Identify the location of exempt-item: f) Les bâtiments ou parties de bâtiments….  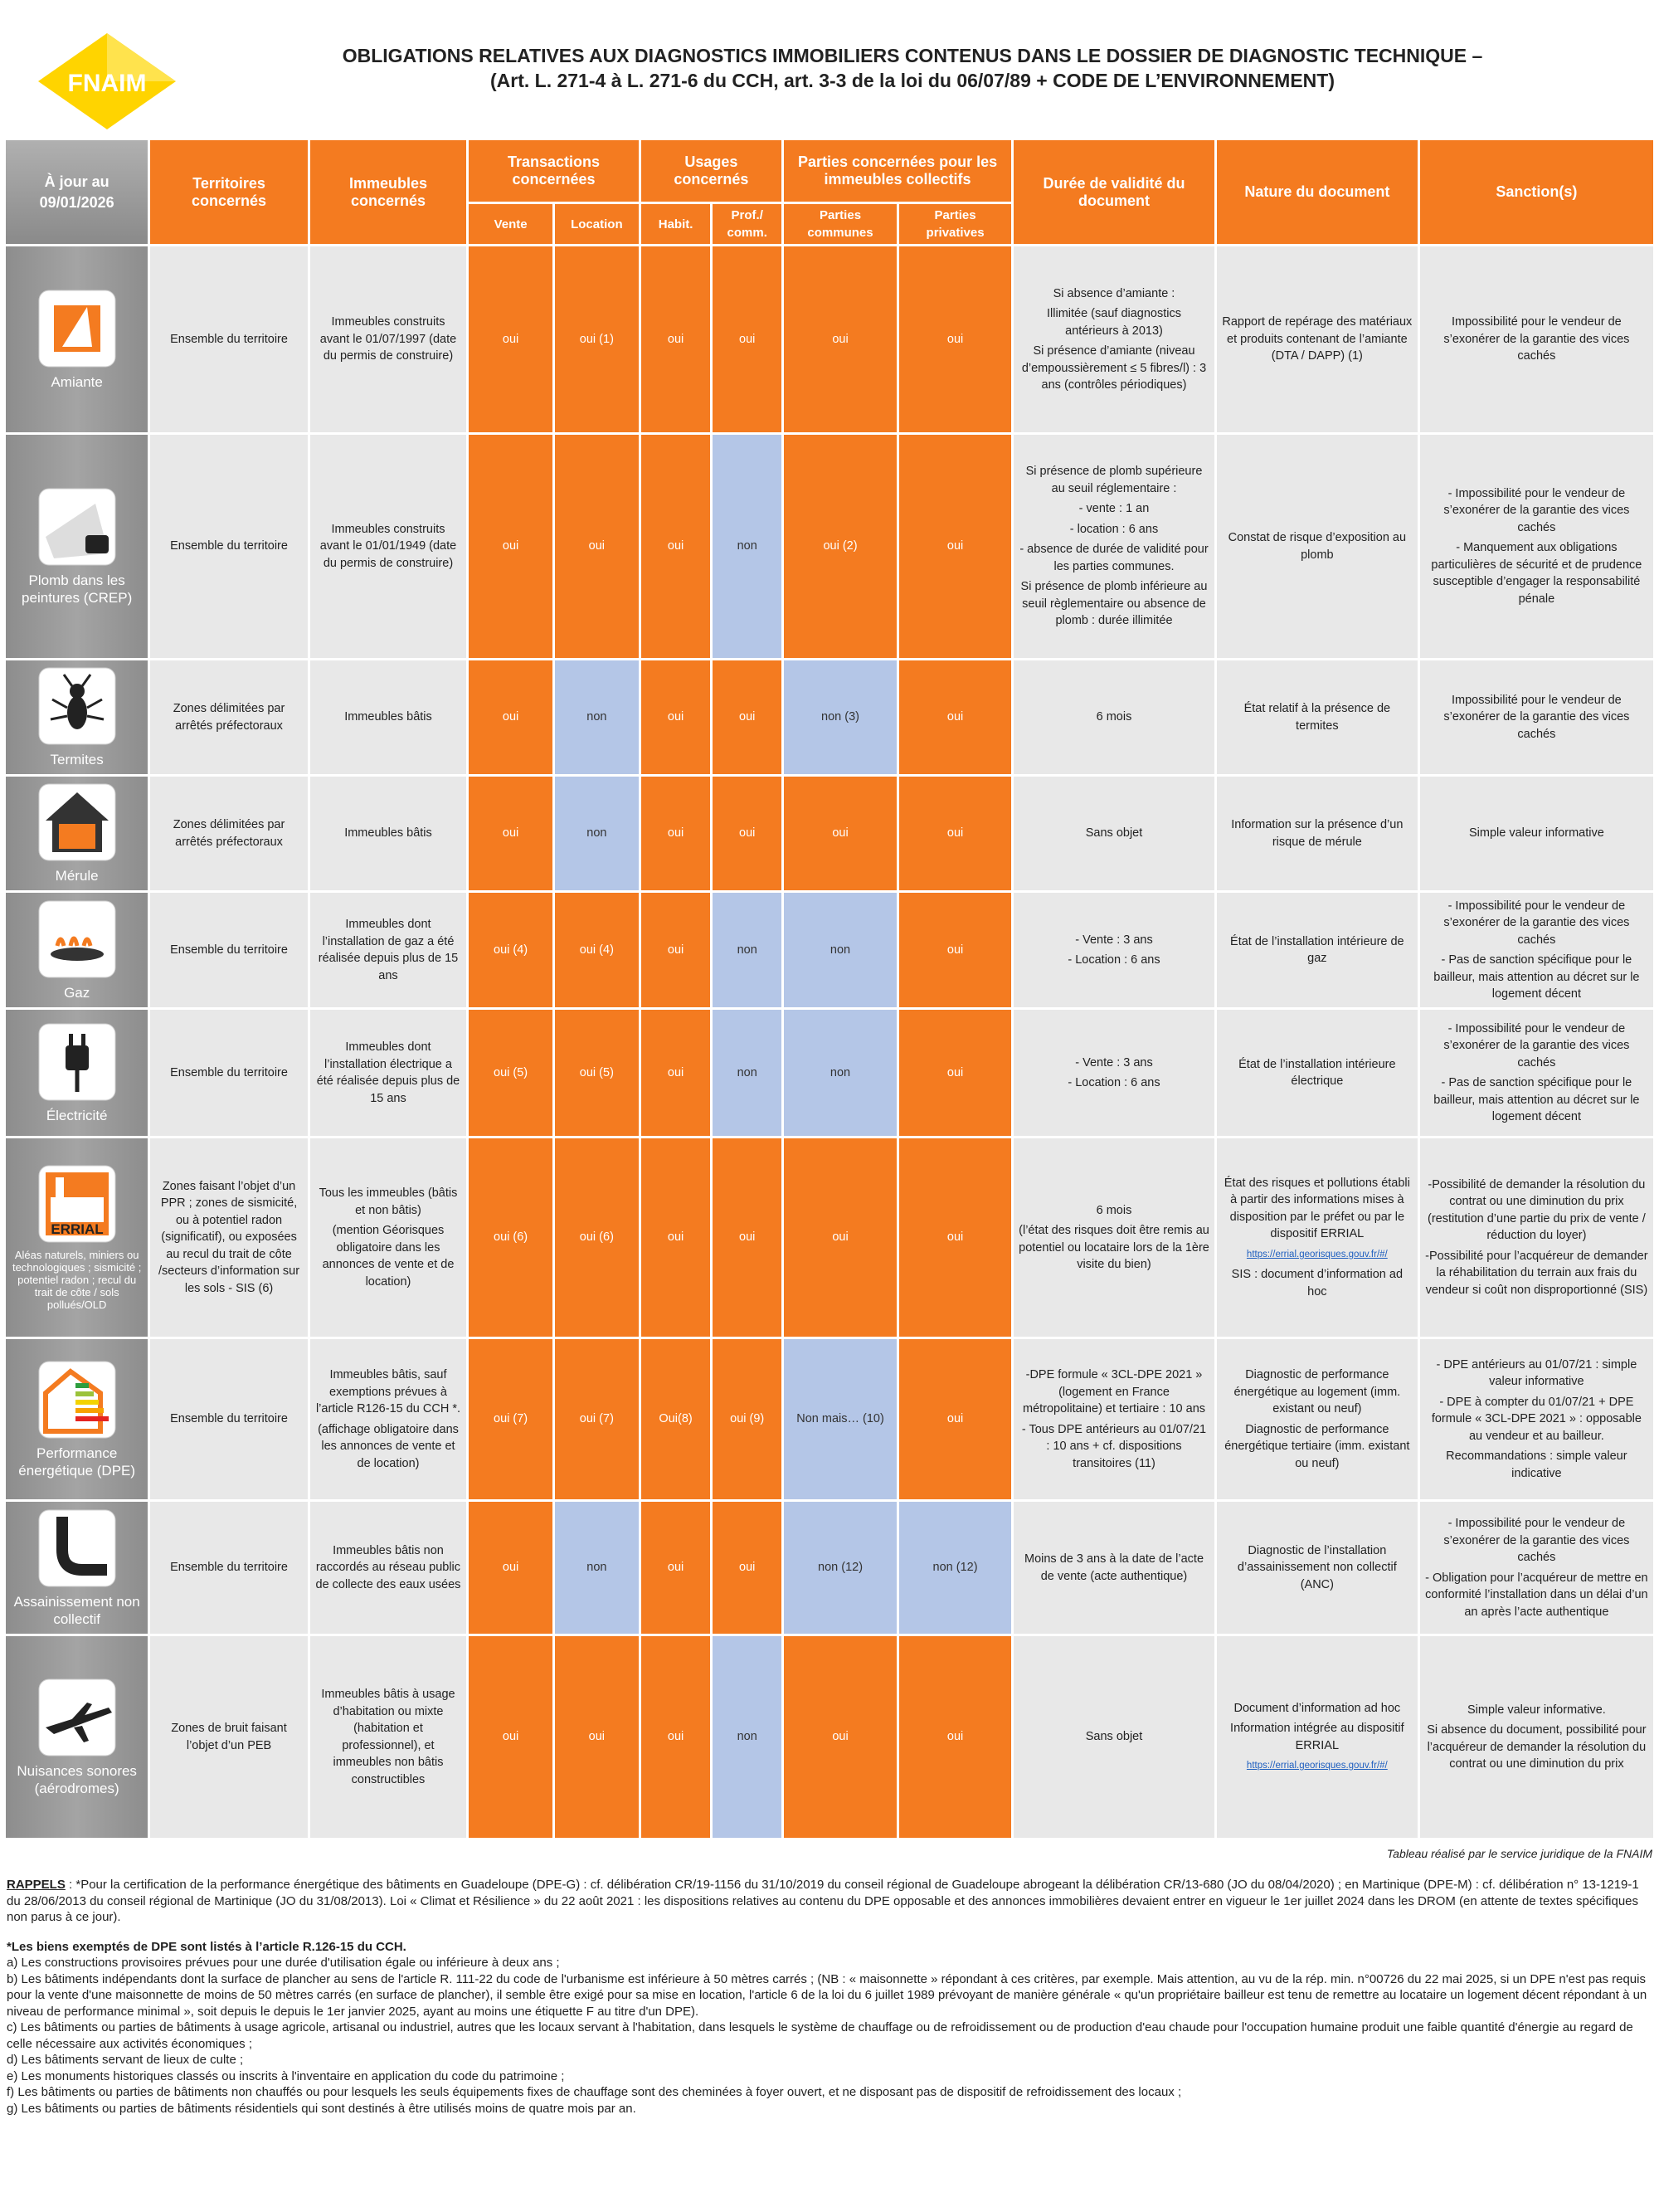
(594, 2092).